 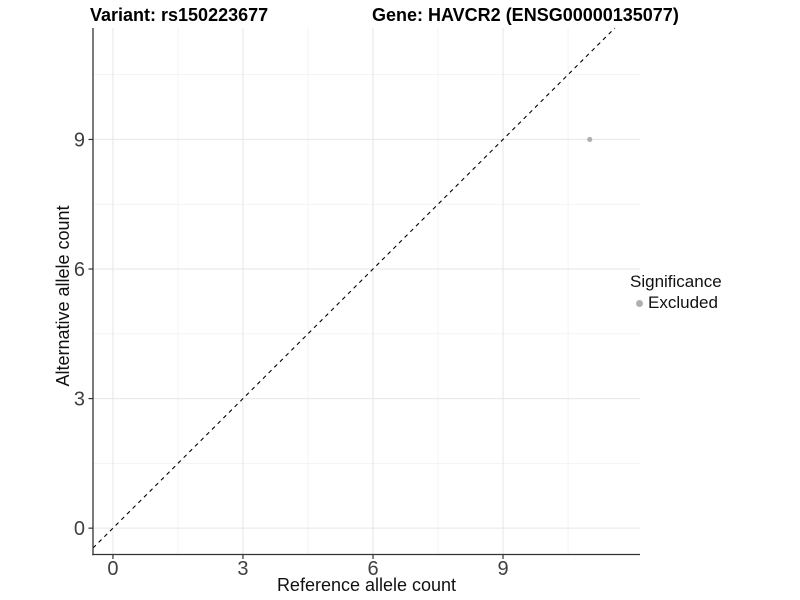 What do you see at coordinates (639, 303) in the screenshot?
I see `legend-point-swatch` at bounding box center [639, 303].